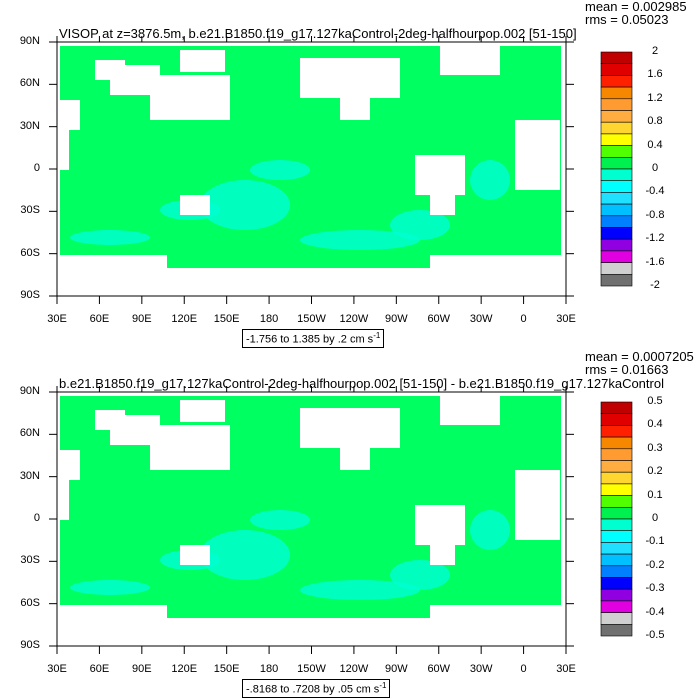 The image size is (700, 700). I want to click on colorbar-label: -1.2, so click(655, 238).